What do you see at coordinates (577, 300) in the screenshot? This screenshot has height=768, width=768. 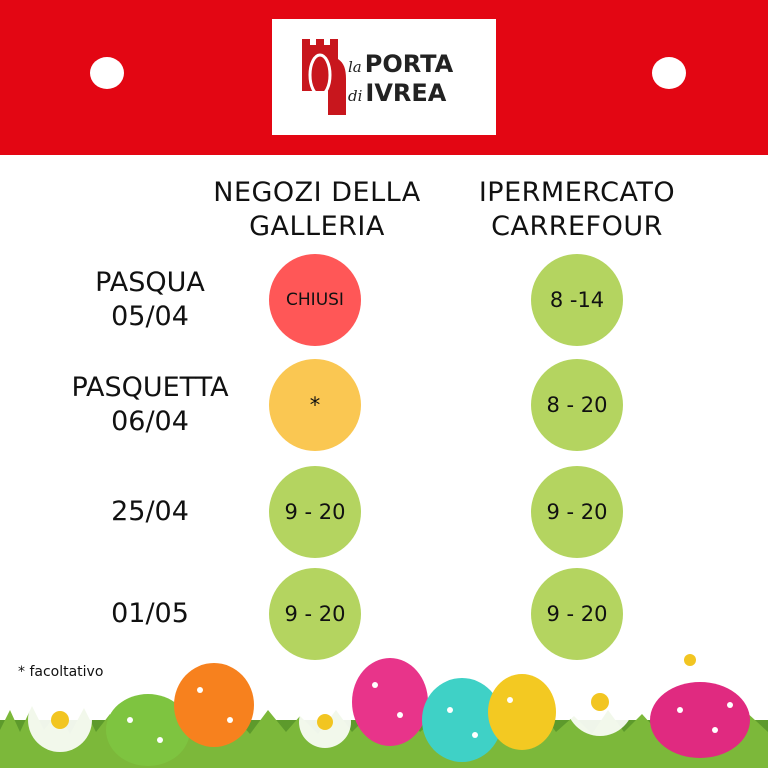 I see `carrefour-hours-badge: 8 -14` at bounding box center [577, 300].